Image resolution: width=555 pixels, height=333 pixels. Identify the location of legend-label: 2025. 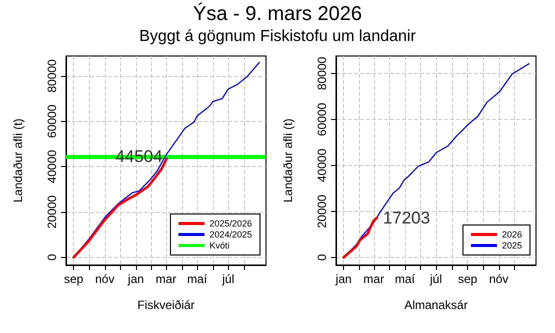
(512, 245).